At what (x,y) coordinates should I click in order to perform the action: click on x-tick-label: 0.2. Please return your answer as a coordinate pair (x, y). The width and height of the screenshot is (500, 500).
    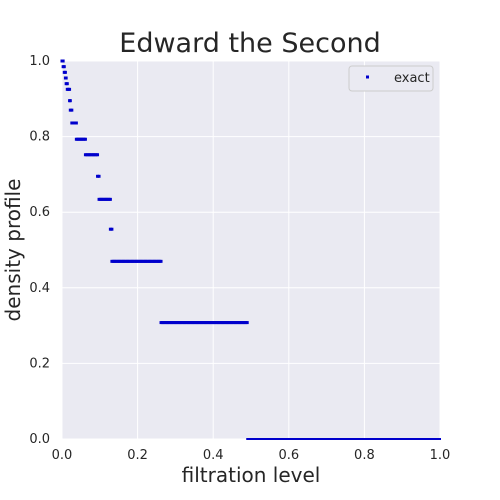
    Looking at the image, I should click on (137, 455).